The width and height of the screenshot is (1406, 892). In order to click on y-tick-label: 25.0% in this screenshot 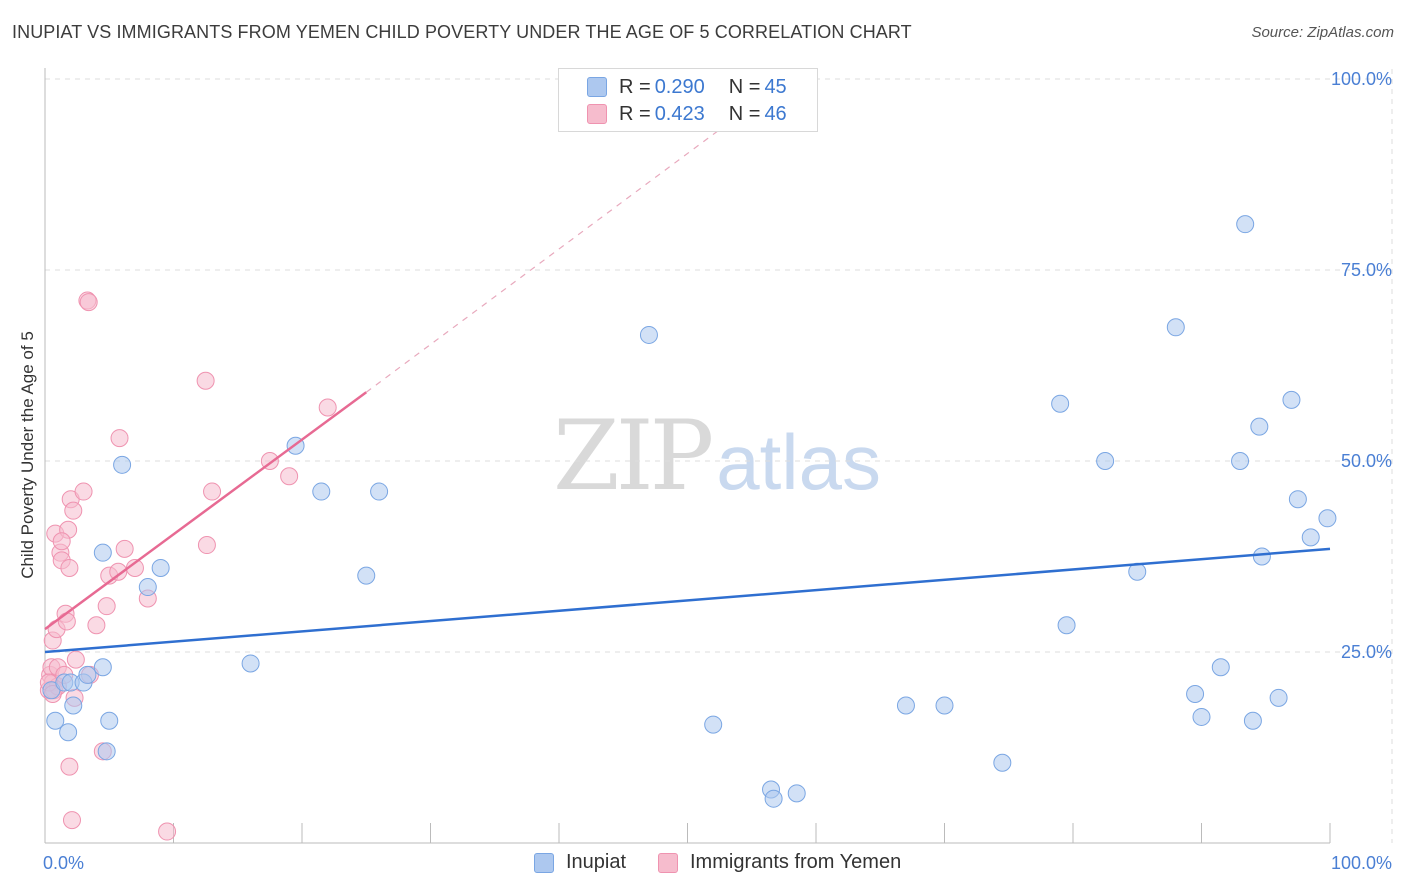, I will do `click(1366, 652)`.